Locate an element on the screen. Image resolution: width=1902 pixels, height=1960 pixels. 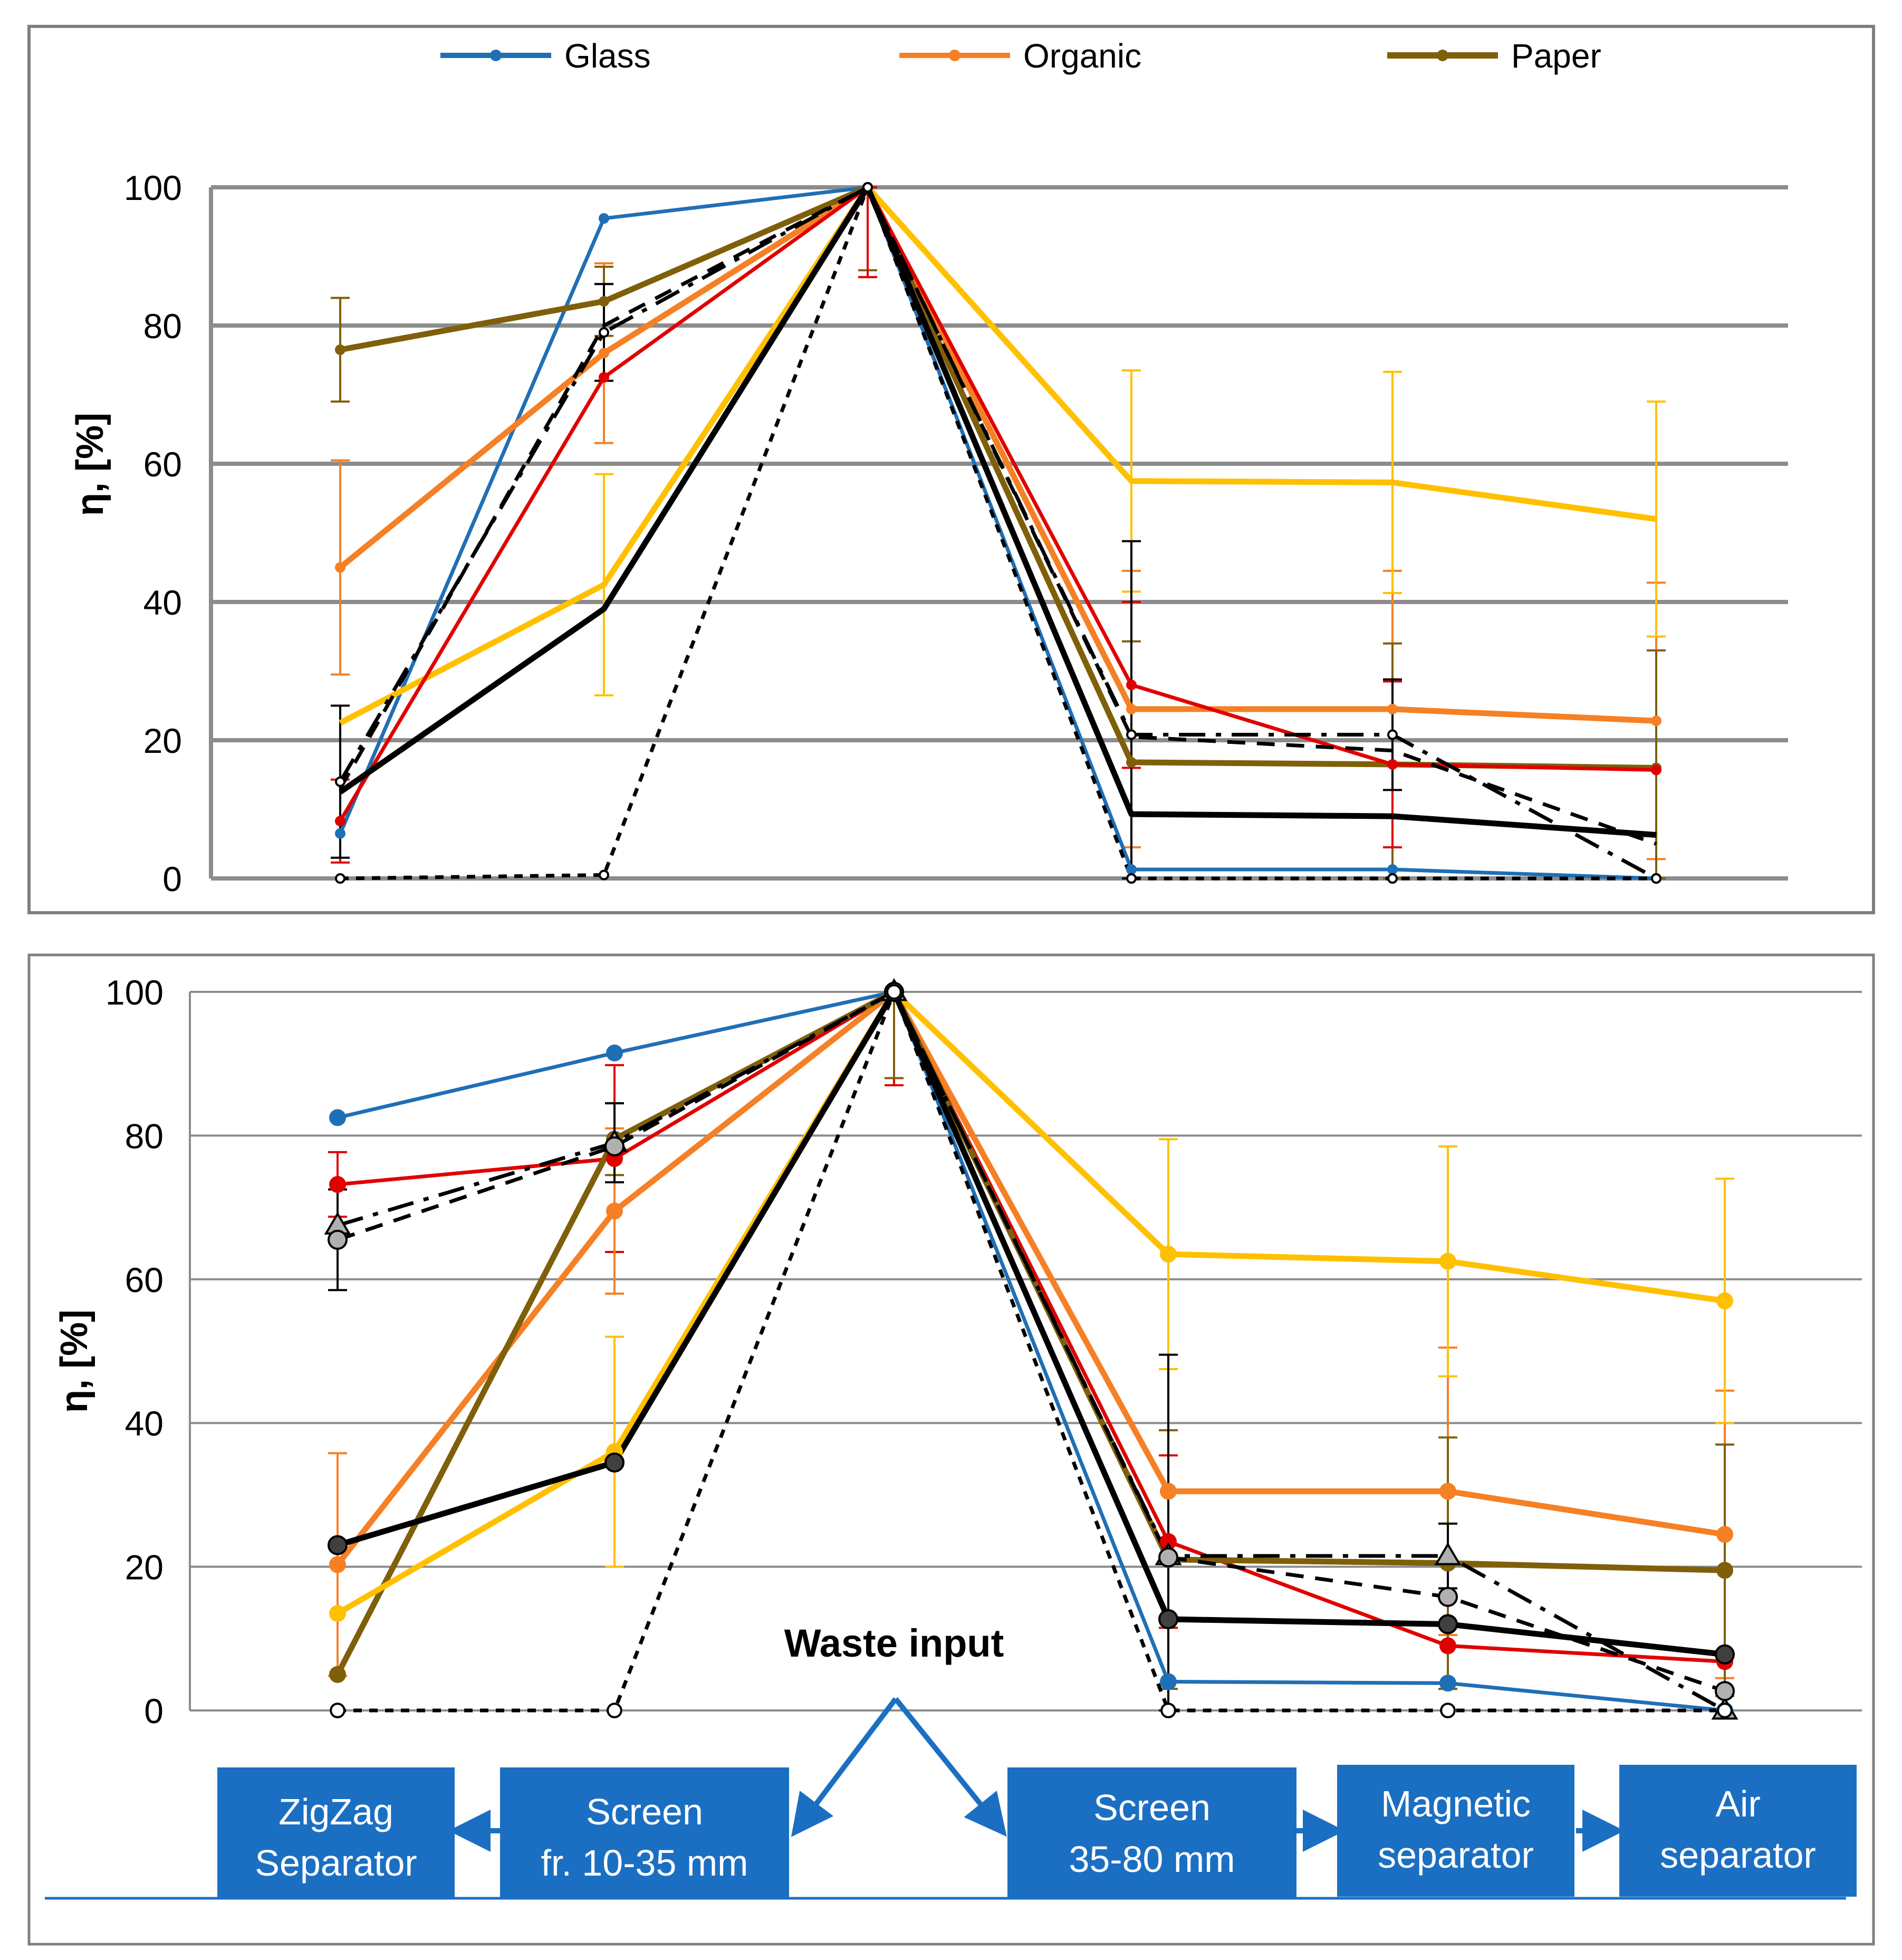
top-chart-legend: Glass Organic Paper is located at coordinates (1020, 56).